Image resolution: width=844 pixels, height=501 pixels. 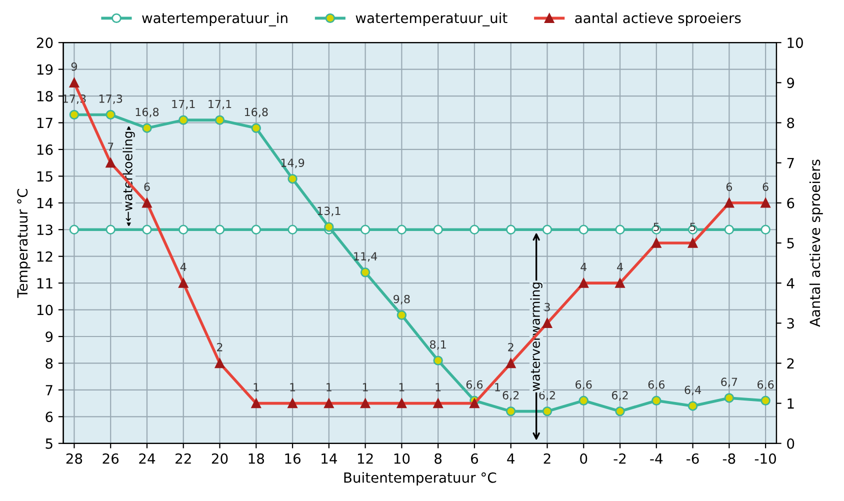 What do you see at coordinates (438, 345) in the screenshot?
I see `data-label: 8,1` at bounding box center [438, 345].